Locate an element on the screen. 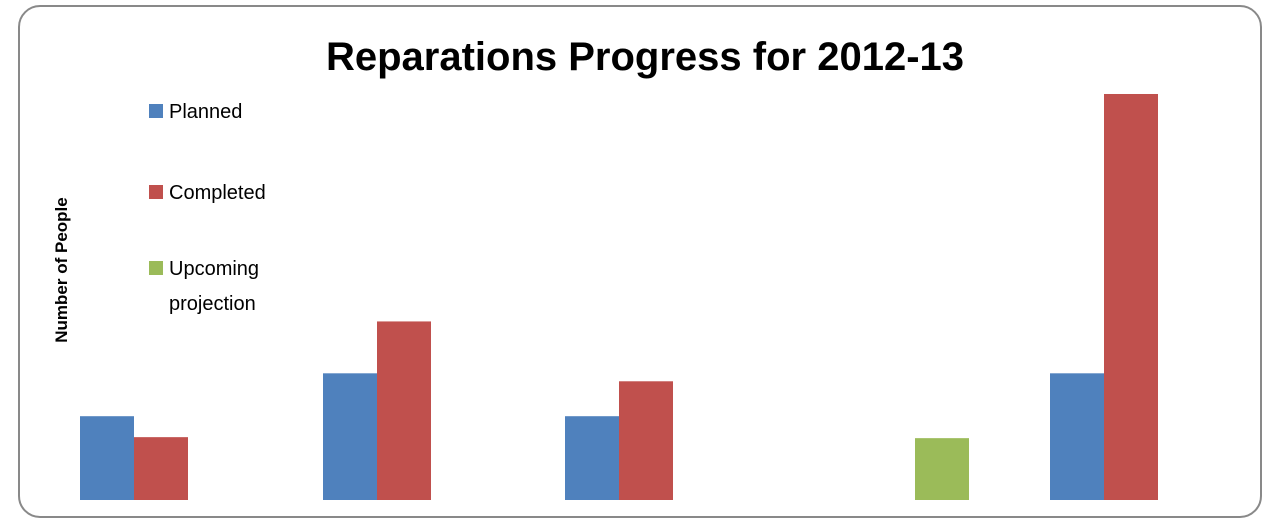 This screenshot has width=1270, height=525. legend: Planned Completed Upcoming projection is located at coordinates (207, 208).